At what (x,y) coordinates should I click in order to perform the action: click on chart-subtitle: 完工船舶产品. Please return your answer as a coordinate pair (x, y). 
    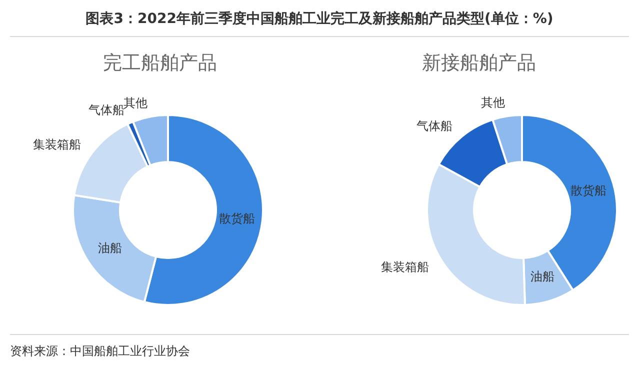
    Looking at the image, I should click on (160, 63).